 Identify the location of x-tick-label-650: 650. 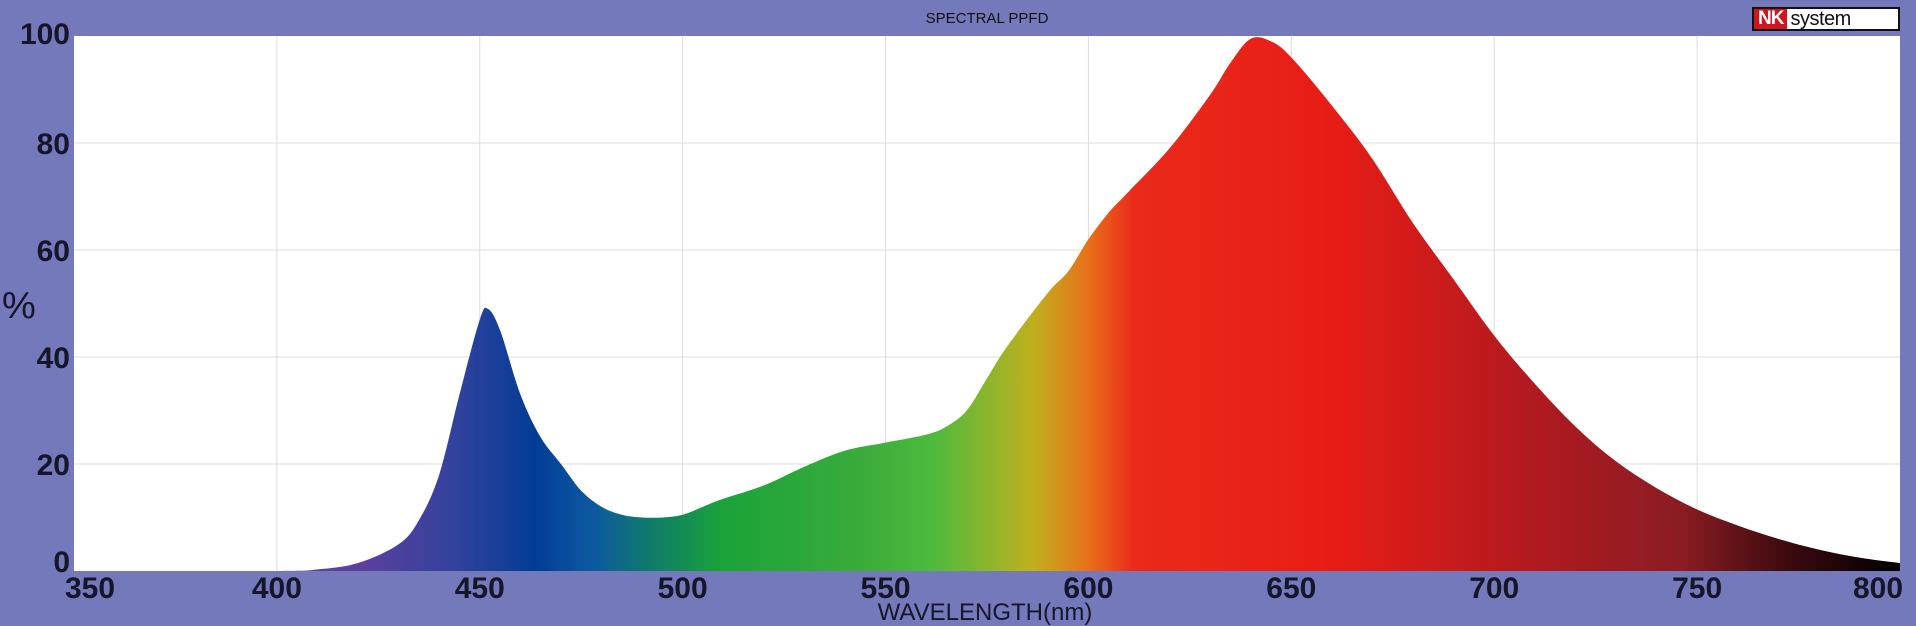
(1291, 588).